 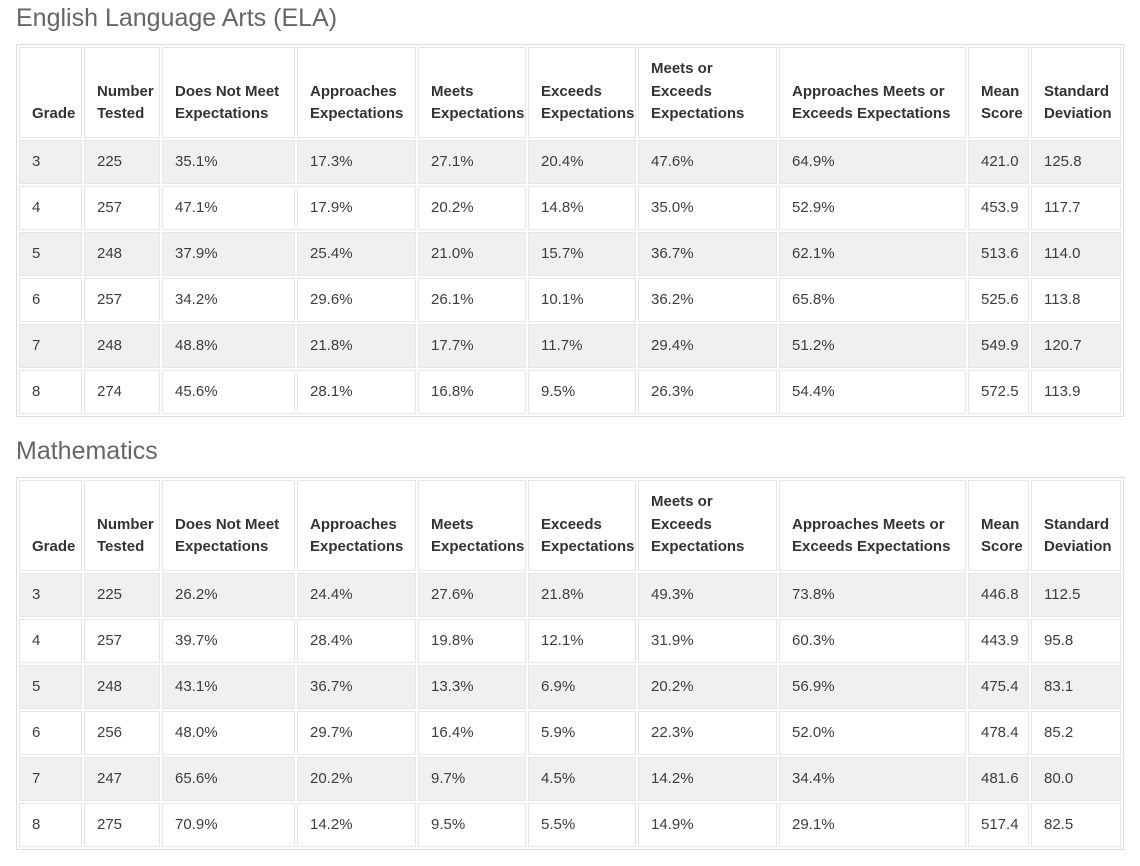 What do you see at coordinates (872, 778) in the screenshot?
I see `cell-approaches-meets-or-exceeds-expectations: 34.4%` at bounding box center [872, 778].